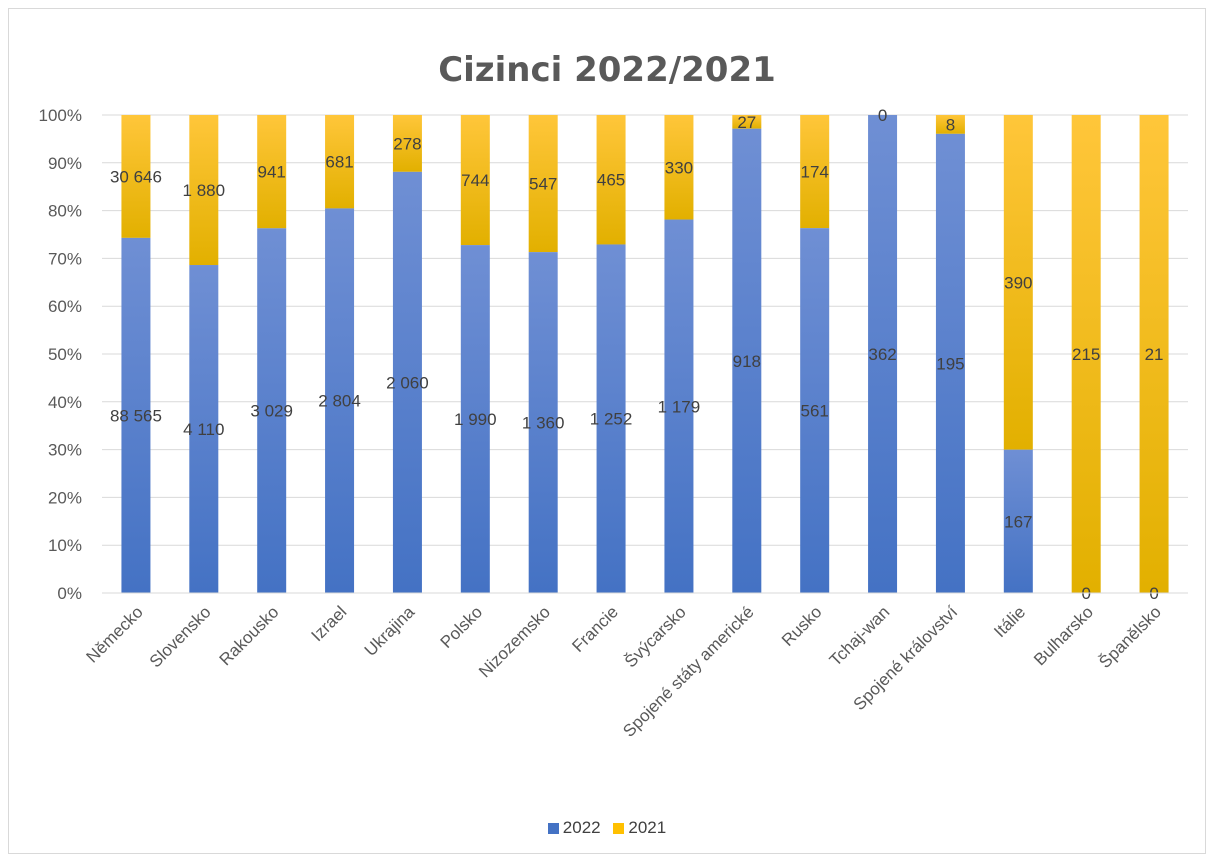  I want to click on y-tick-label: 20%, so click(65, 497).